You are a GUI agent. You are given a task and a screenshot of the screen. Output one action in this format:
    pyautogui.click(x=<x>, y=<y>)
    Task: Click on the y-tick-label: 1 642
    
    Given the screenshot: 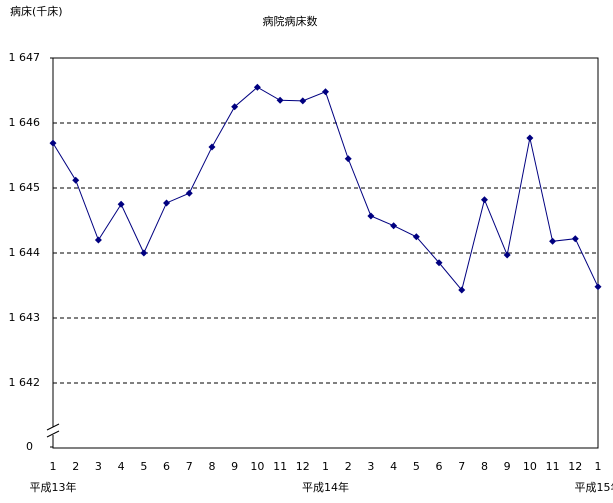 What is the action you would take?
    pyautogui.click(x=25, y=382)
    